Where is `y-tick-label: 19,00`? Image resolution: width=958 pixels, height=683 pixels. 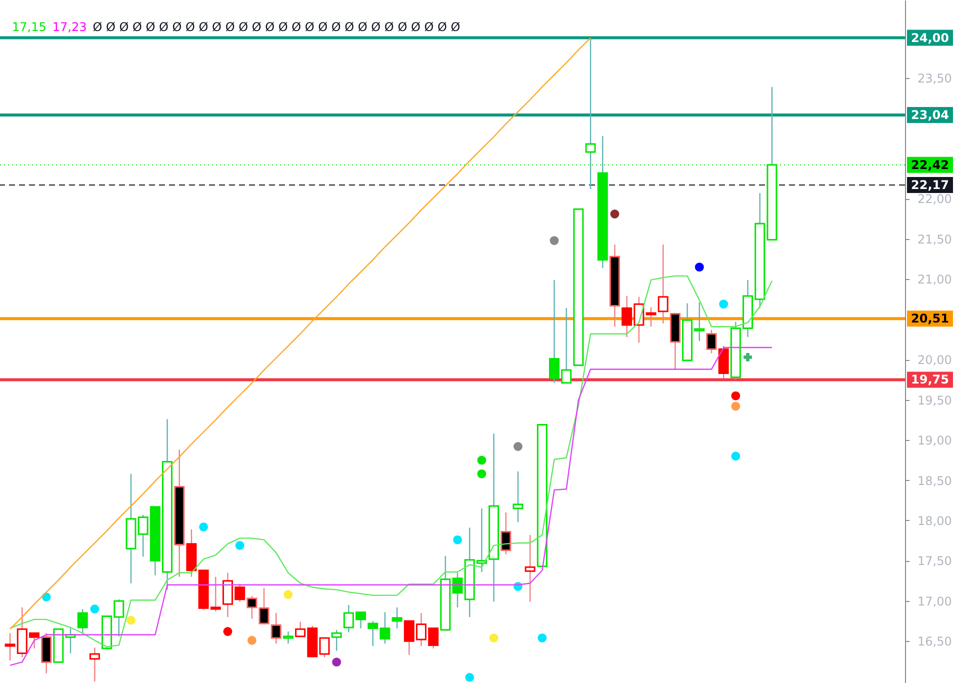
y-tick-label: 19,00 is located at coordinates (935, 441).